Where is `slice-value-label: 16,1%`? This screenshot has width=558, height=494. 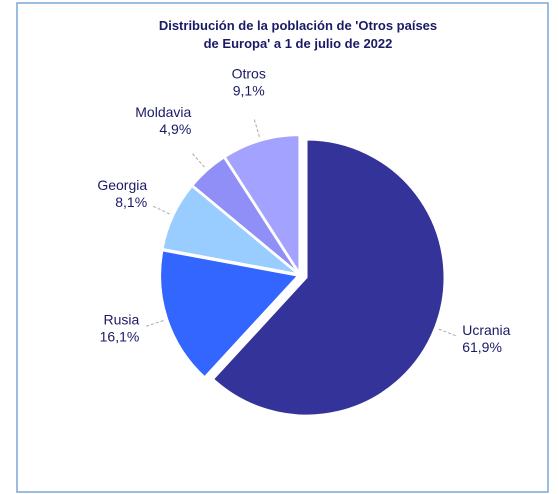
slice-value-label: 16,1% is located at coordinates (120, 337).